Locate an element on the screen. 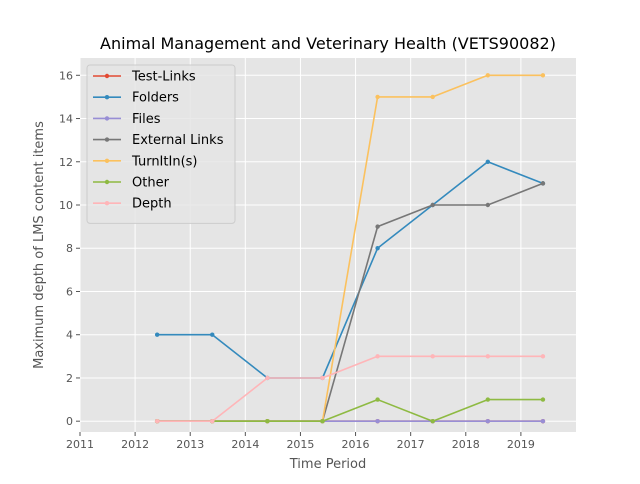  legend-label: Other is located at coordinates (151, 183).